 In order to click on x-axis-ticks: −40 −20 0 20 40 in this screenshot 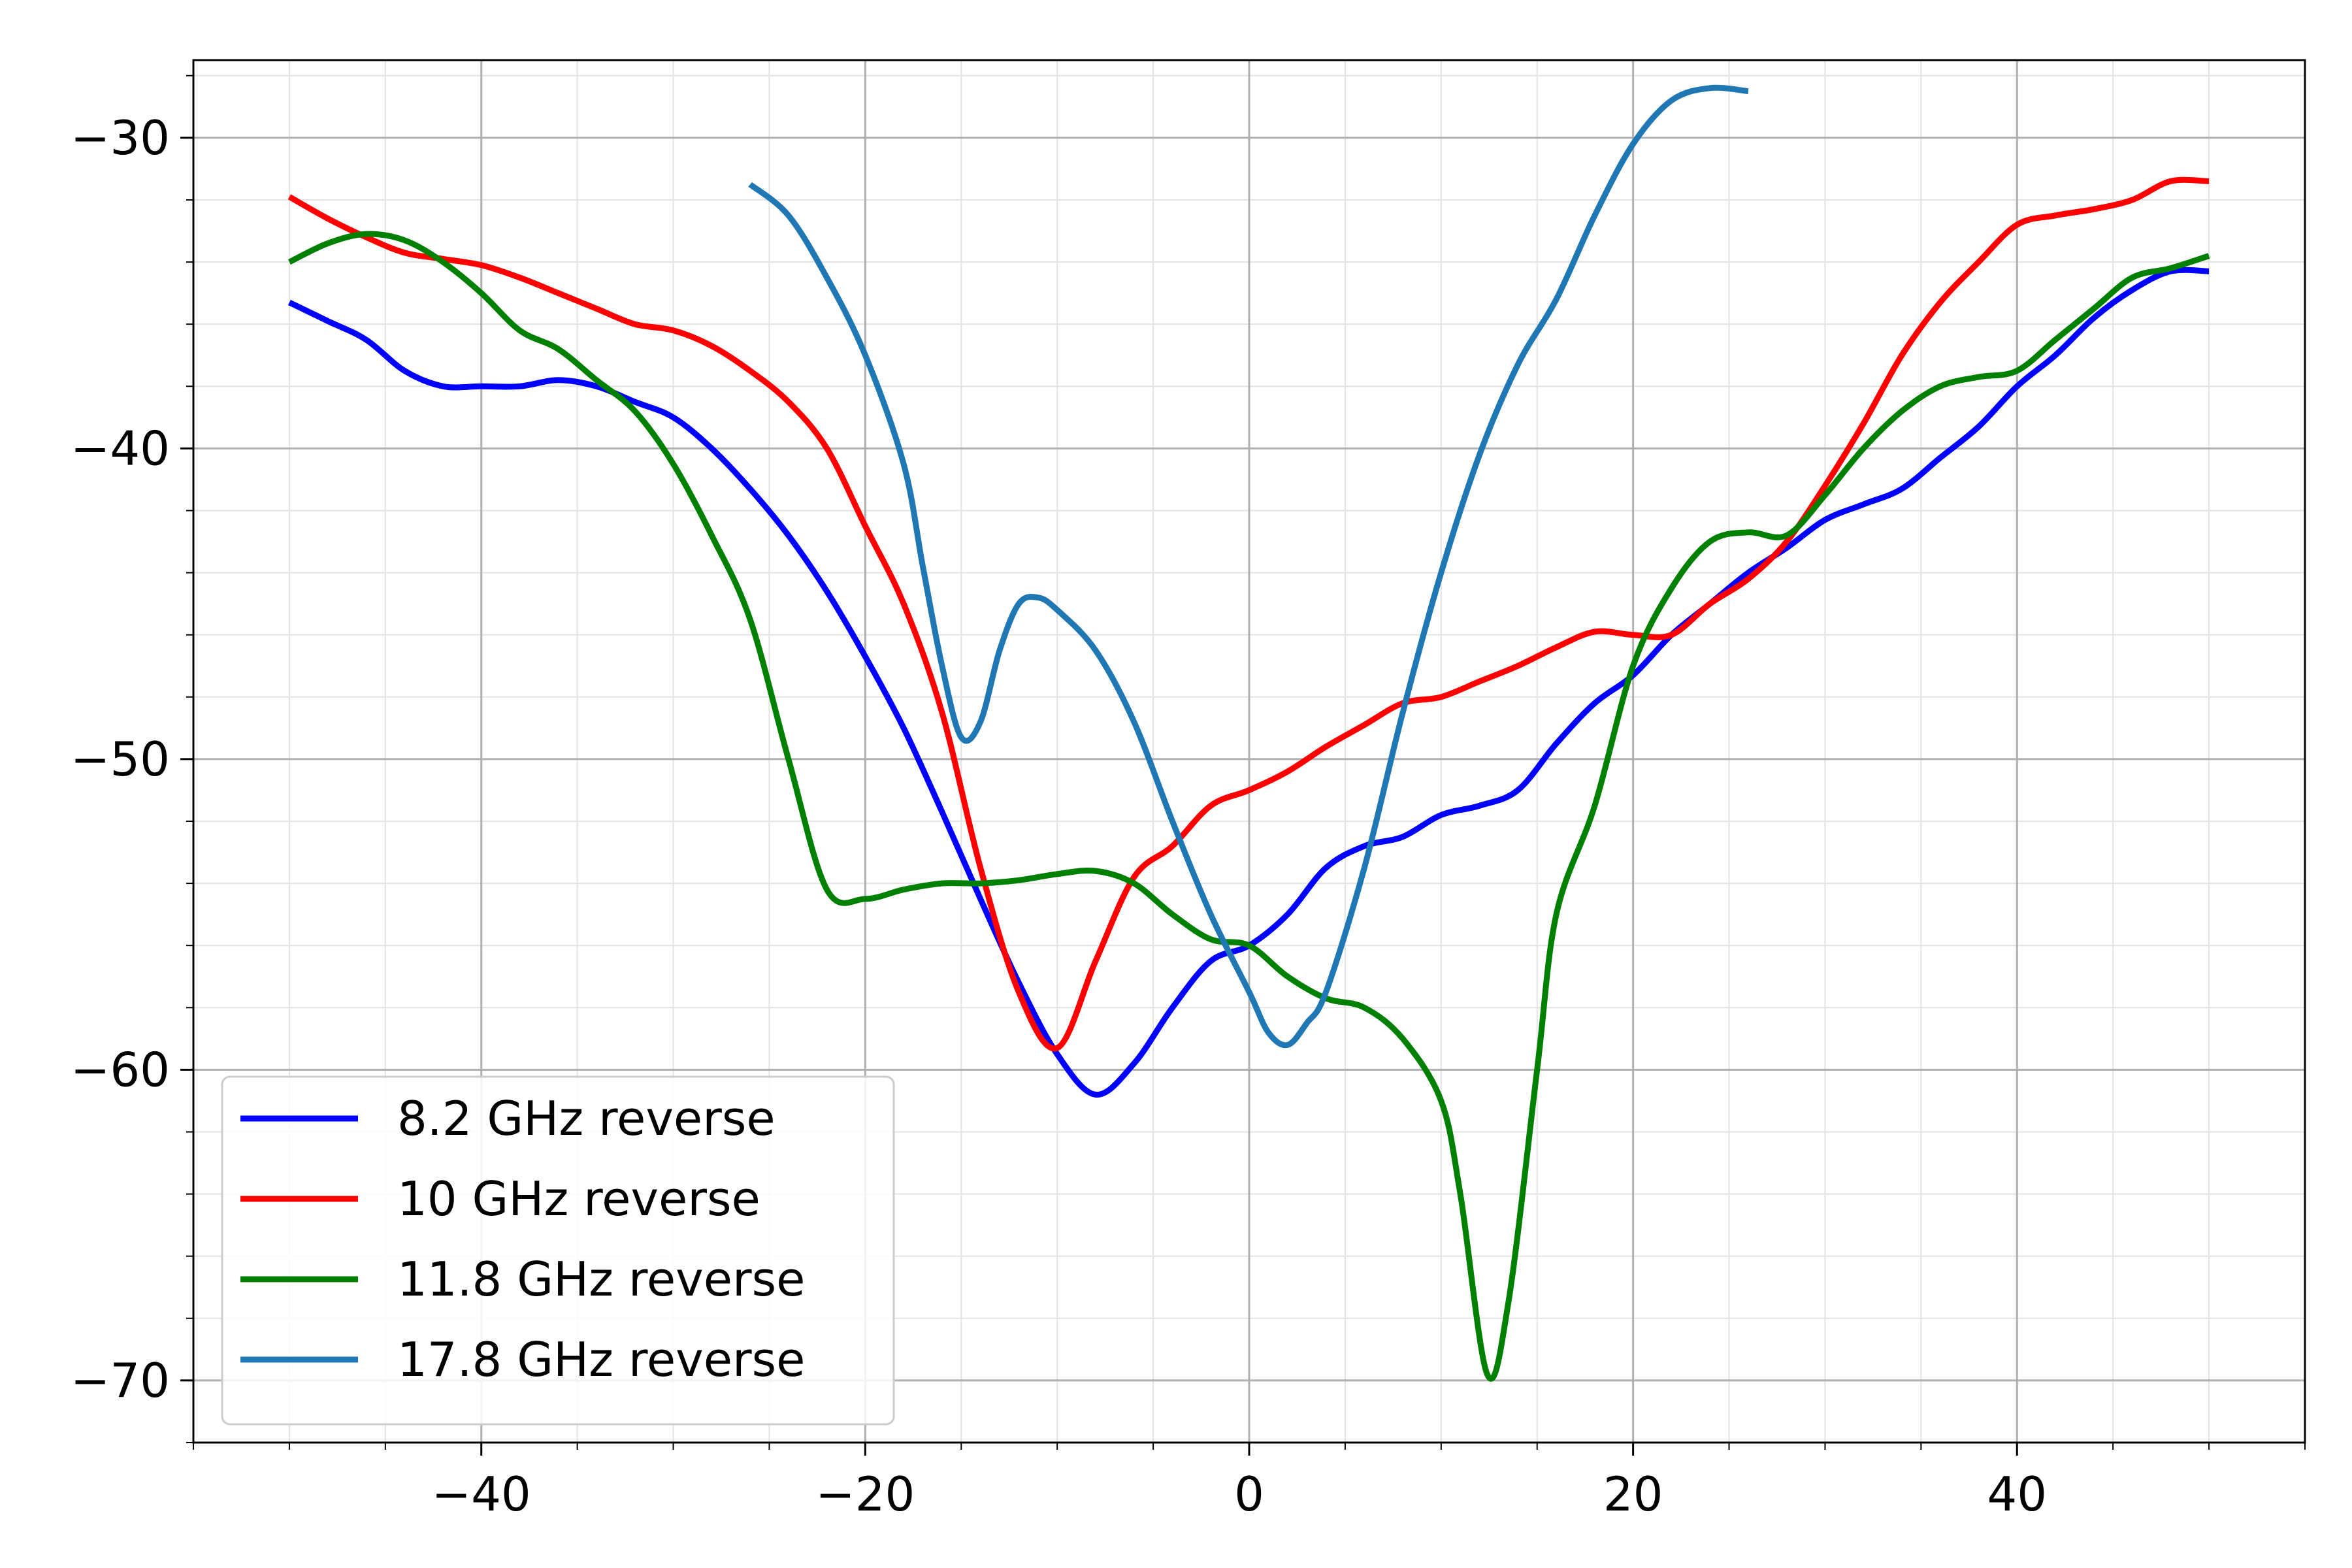, I will do `click(1249, 1482)`.